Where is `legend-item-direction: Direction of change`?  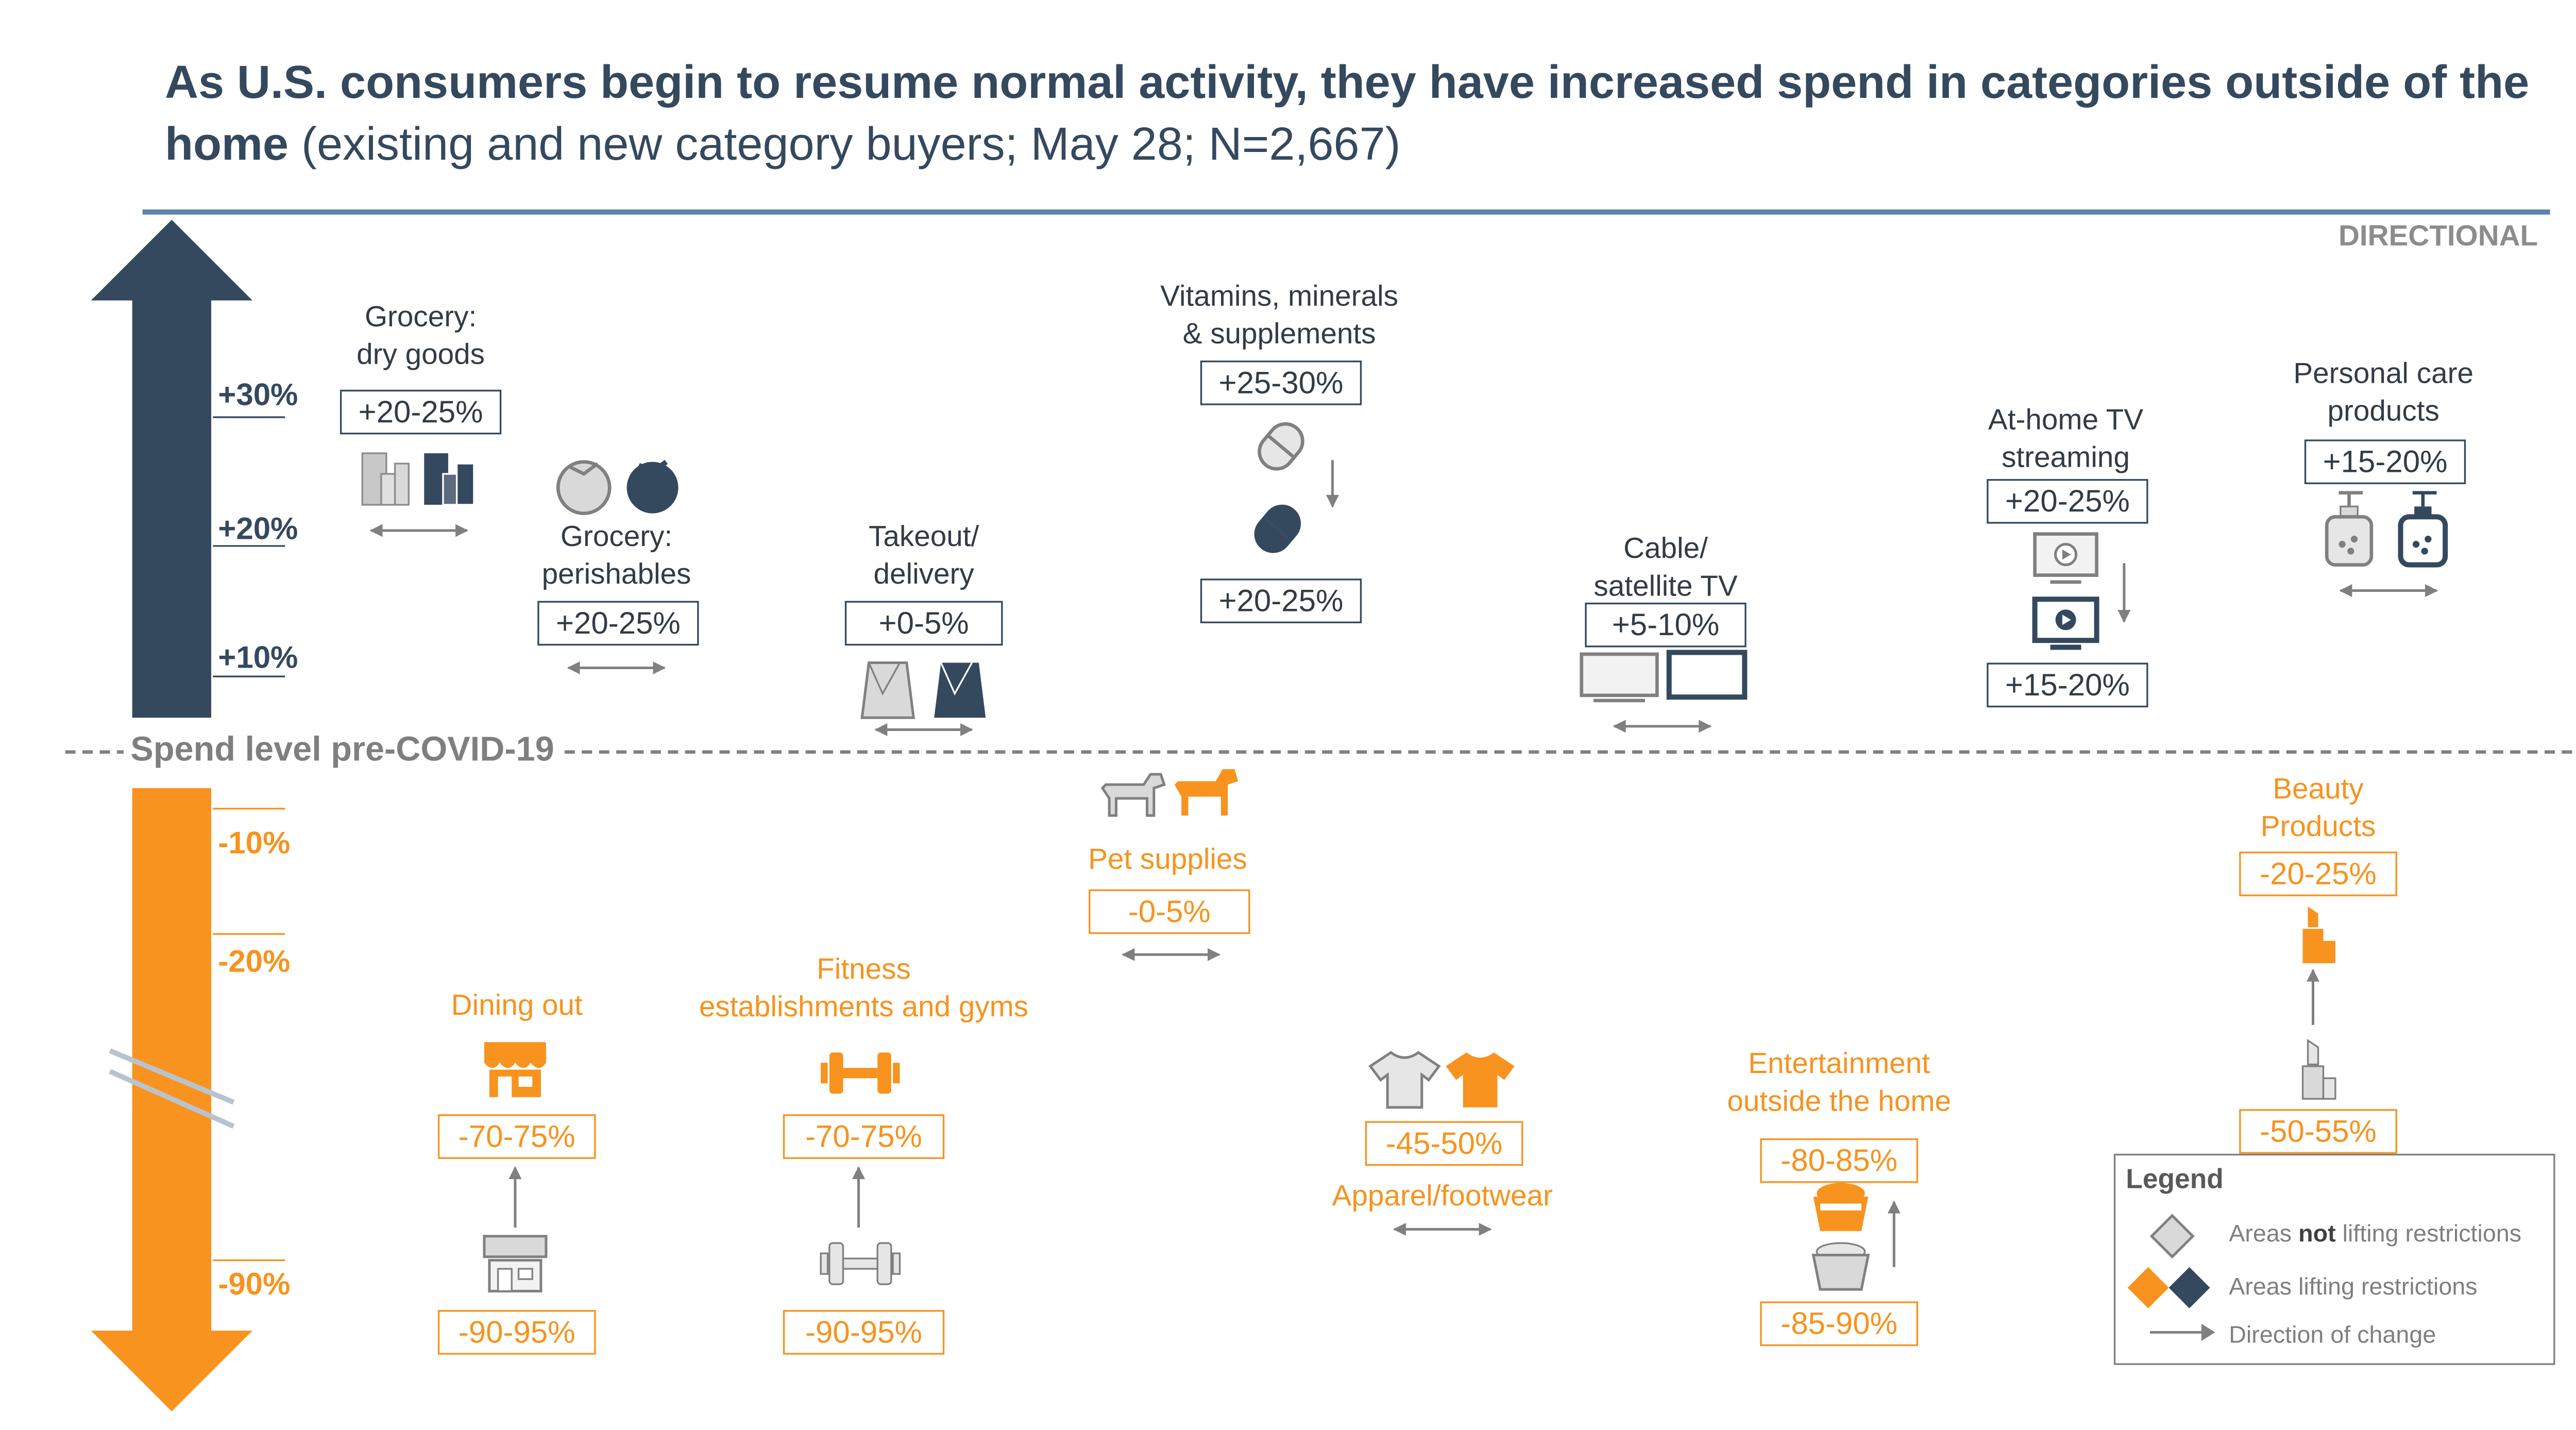 legend-item-direction: Direction of change is located at coordinates (2332, 1334).